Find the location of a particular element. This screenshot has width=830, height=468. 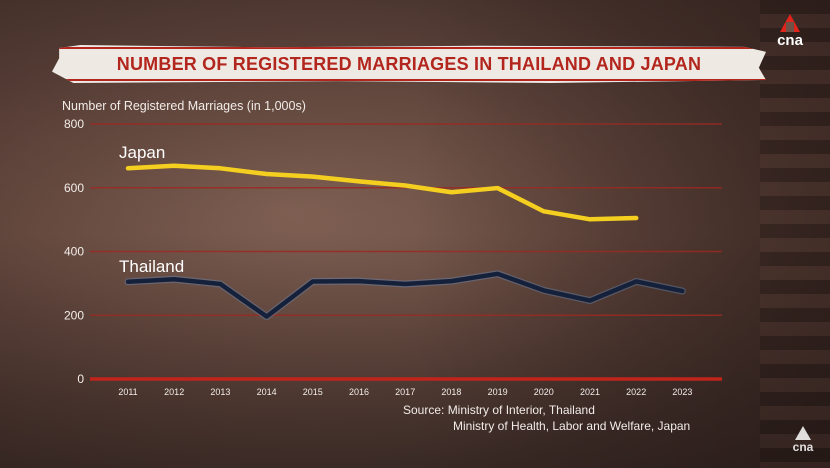

x-tick-label: 2019 is located at coordinates (498, 392).